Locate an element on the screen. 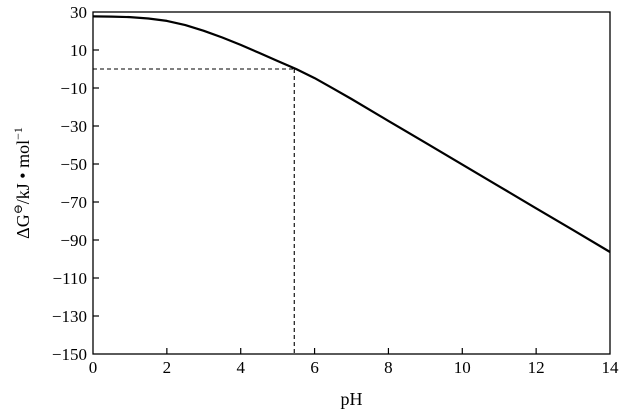  x-tick-label: 8 is located at coordinates (388, 367).